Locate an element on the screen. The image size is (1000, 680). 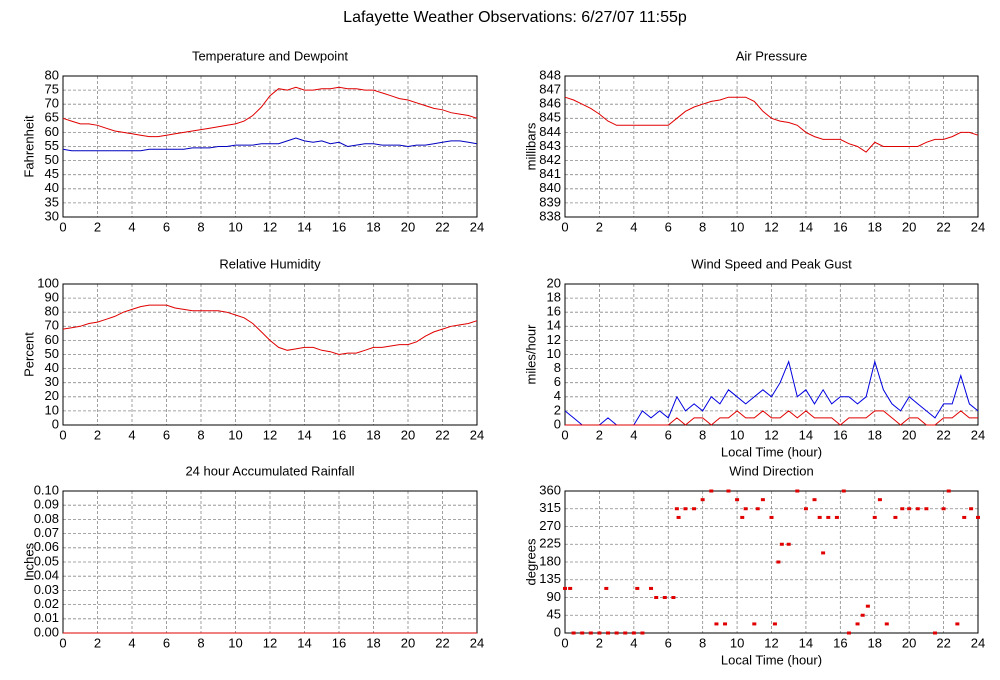
y-tick-label: 838 is located at coordinates (550, 215).